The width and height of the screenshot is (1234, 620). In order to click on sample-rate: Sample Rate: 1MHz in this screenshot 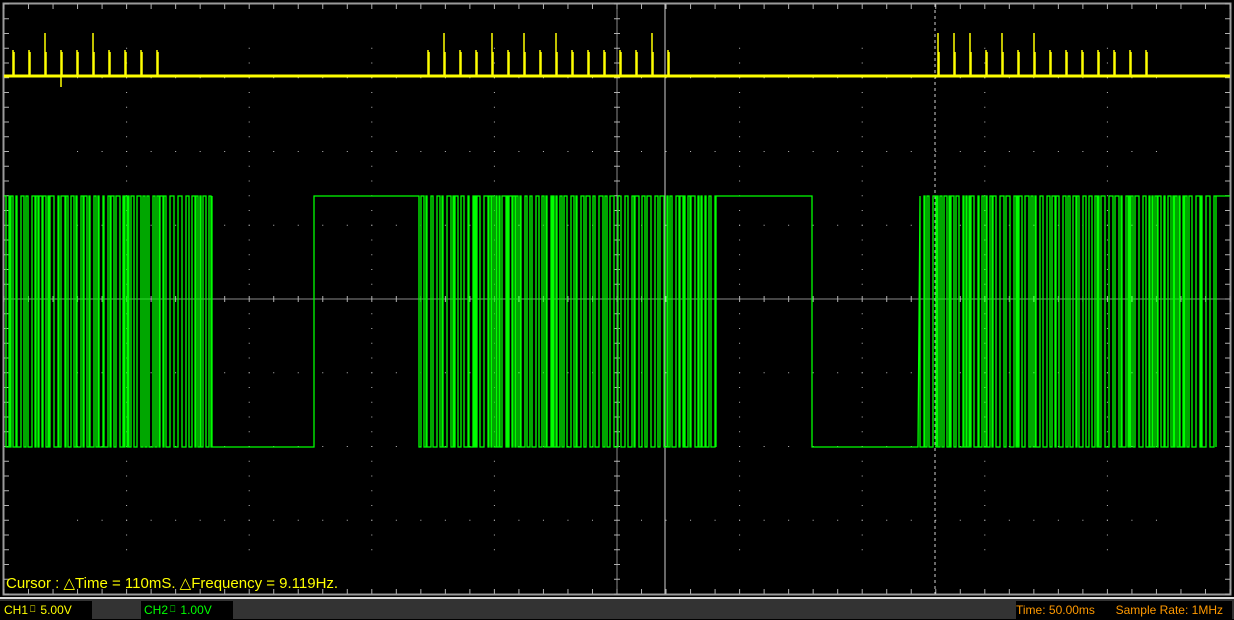, I will do `click(1169, 610)`.